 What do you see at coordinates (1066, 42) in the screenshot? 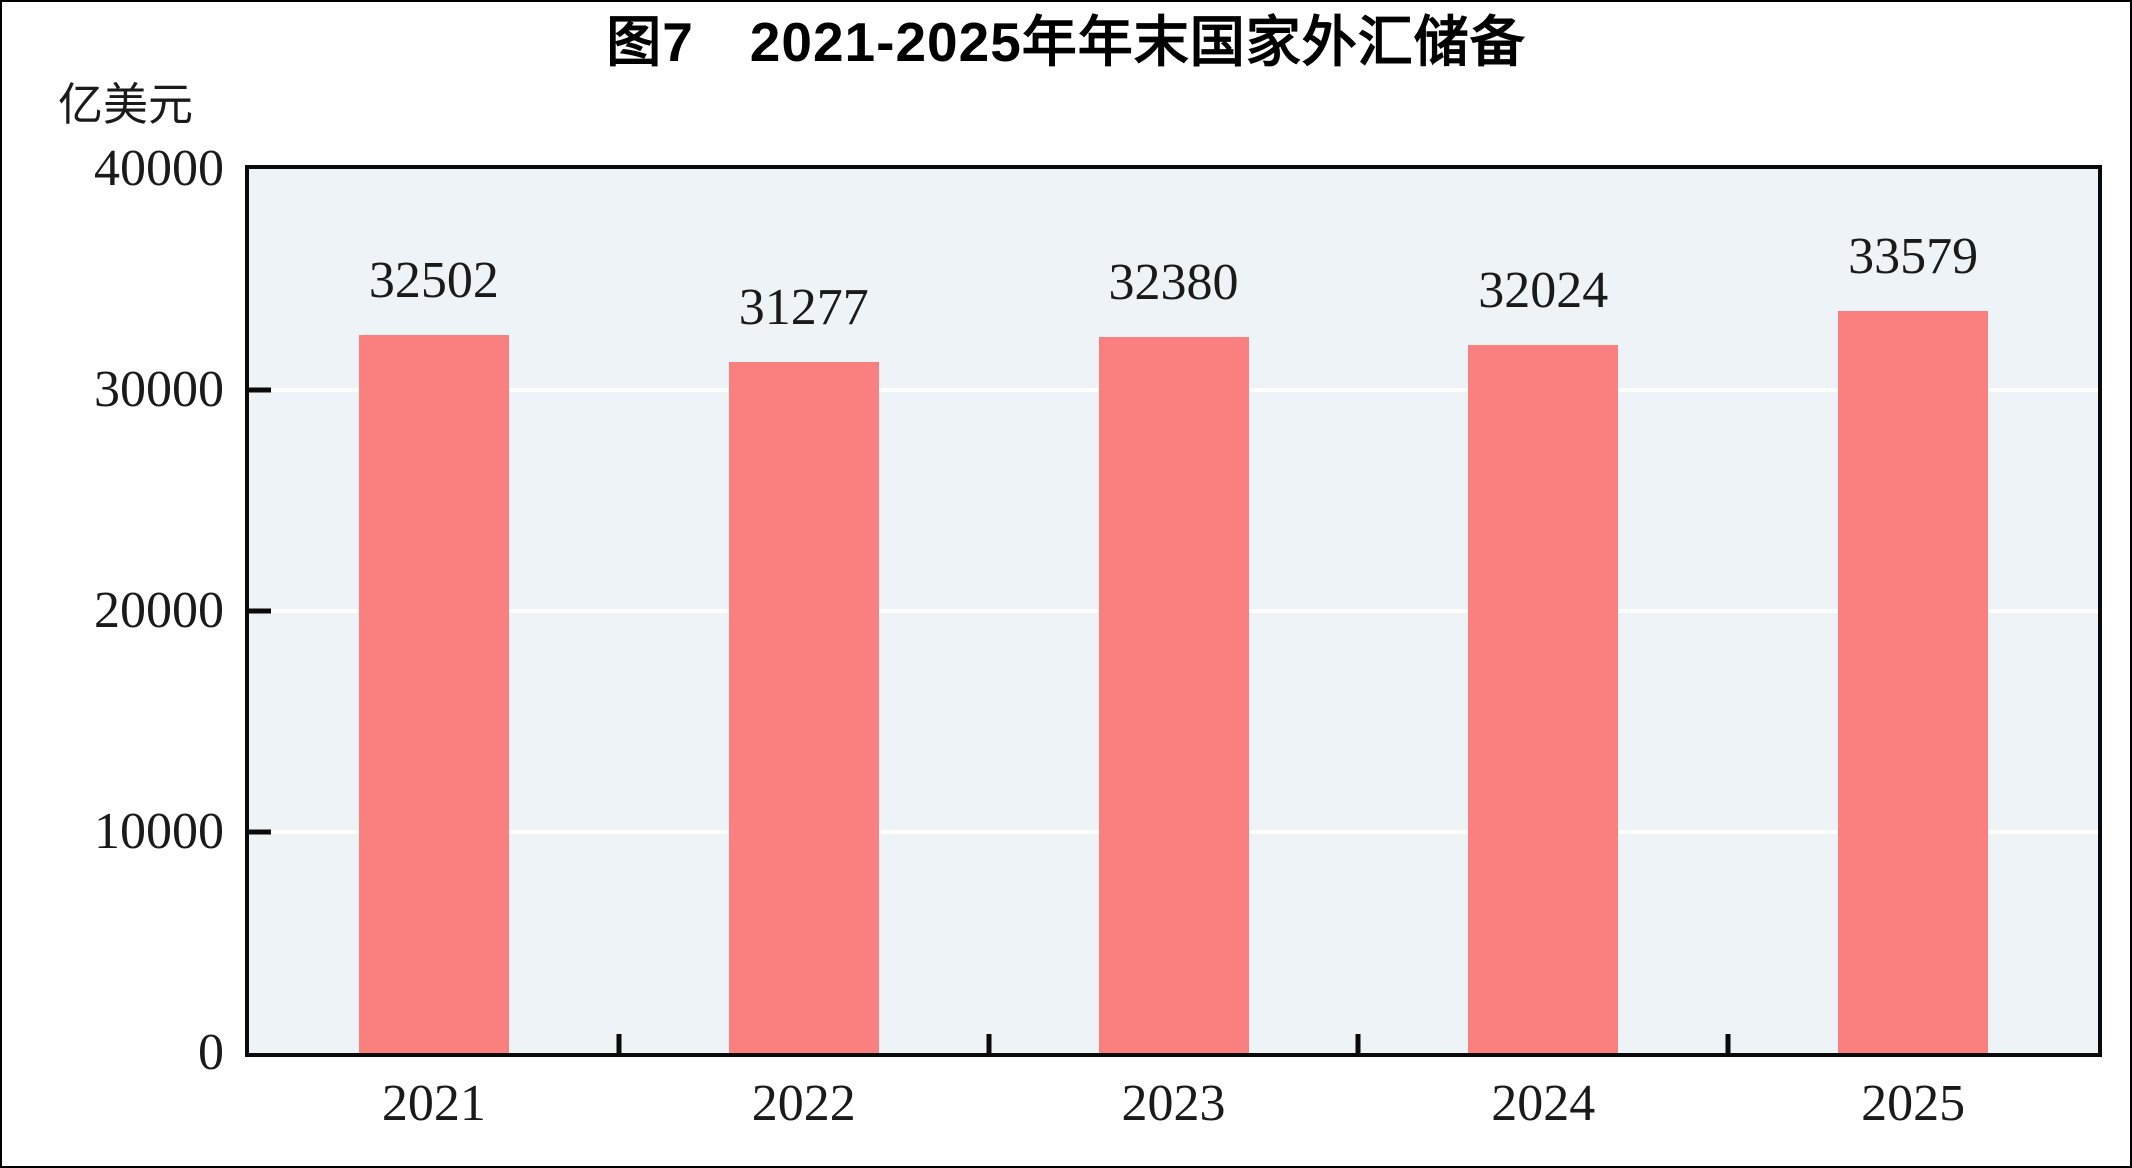
I see `chart-title: 图7 2021-2025年年末国家外汇储备` at bounding box center [1066, 42].